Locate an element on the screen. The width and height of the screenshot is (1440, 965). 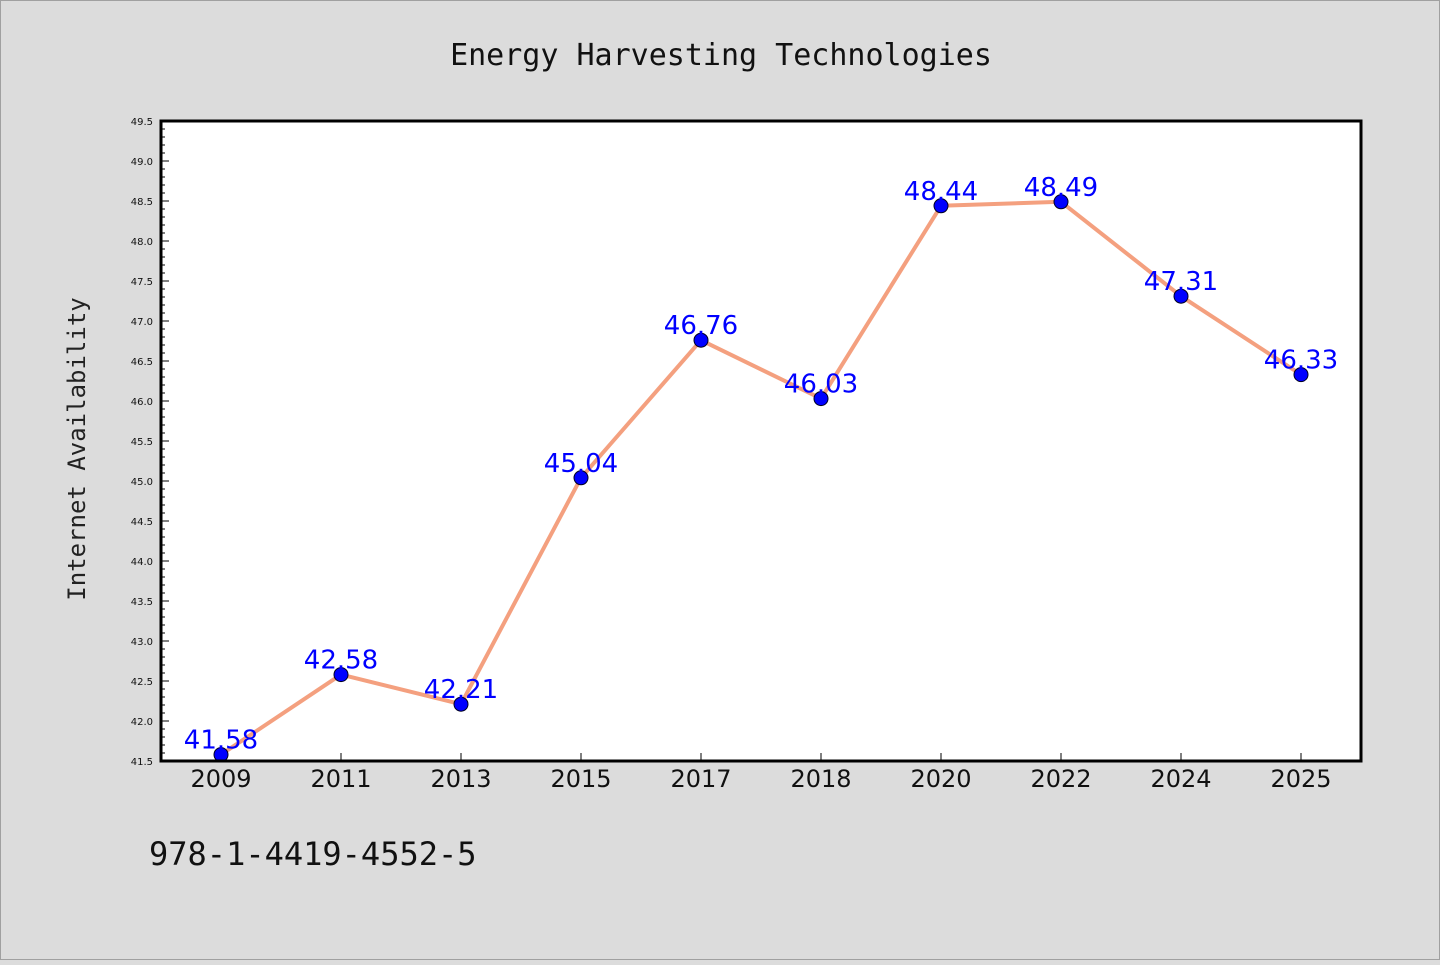
y-tick-label: 46.0 is located at coordinates (142, 402).